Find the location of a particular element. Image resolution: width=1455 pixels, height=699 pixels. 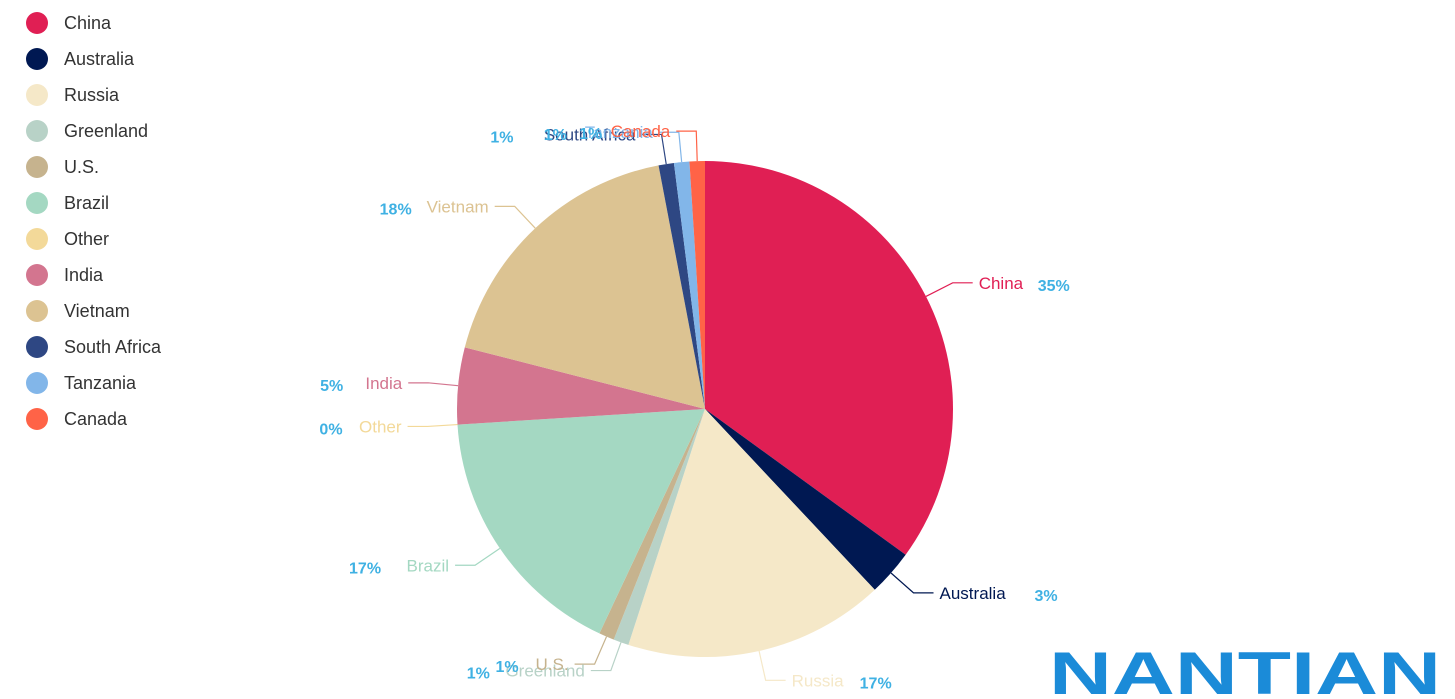

slice-name-label-russia: Russia is located at coordinates (818, 680).